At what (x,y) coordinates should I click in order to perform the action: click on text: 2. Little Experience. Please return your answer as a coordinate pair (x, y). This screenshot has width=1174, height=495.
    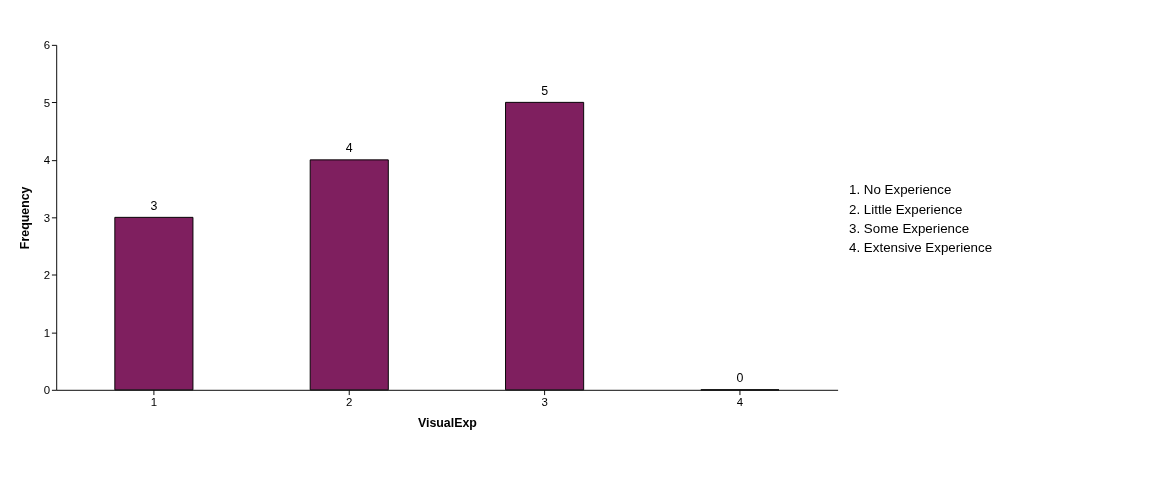
    Looking at the image, I should click on (906, 209).